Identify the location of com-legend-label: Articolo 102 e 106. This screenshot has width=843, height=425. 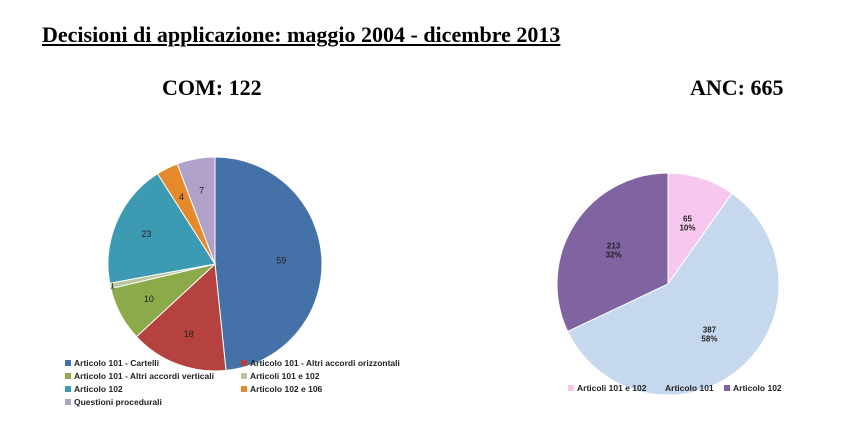
(286, 389).